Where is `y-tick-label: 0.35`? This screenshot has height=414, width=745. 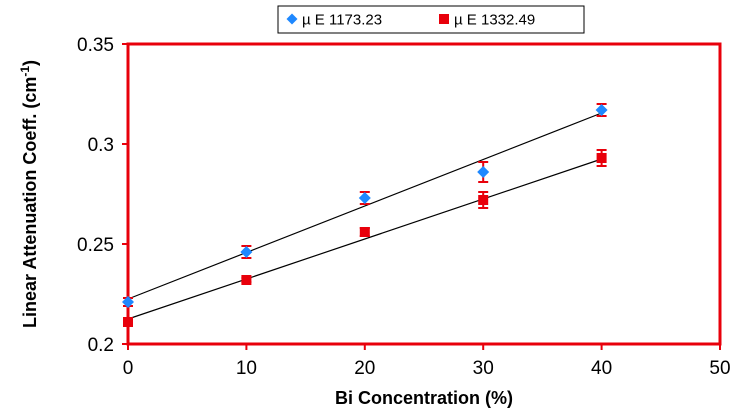
y-tick-label: 0.35 is located at coordinates (95, 45).